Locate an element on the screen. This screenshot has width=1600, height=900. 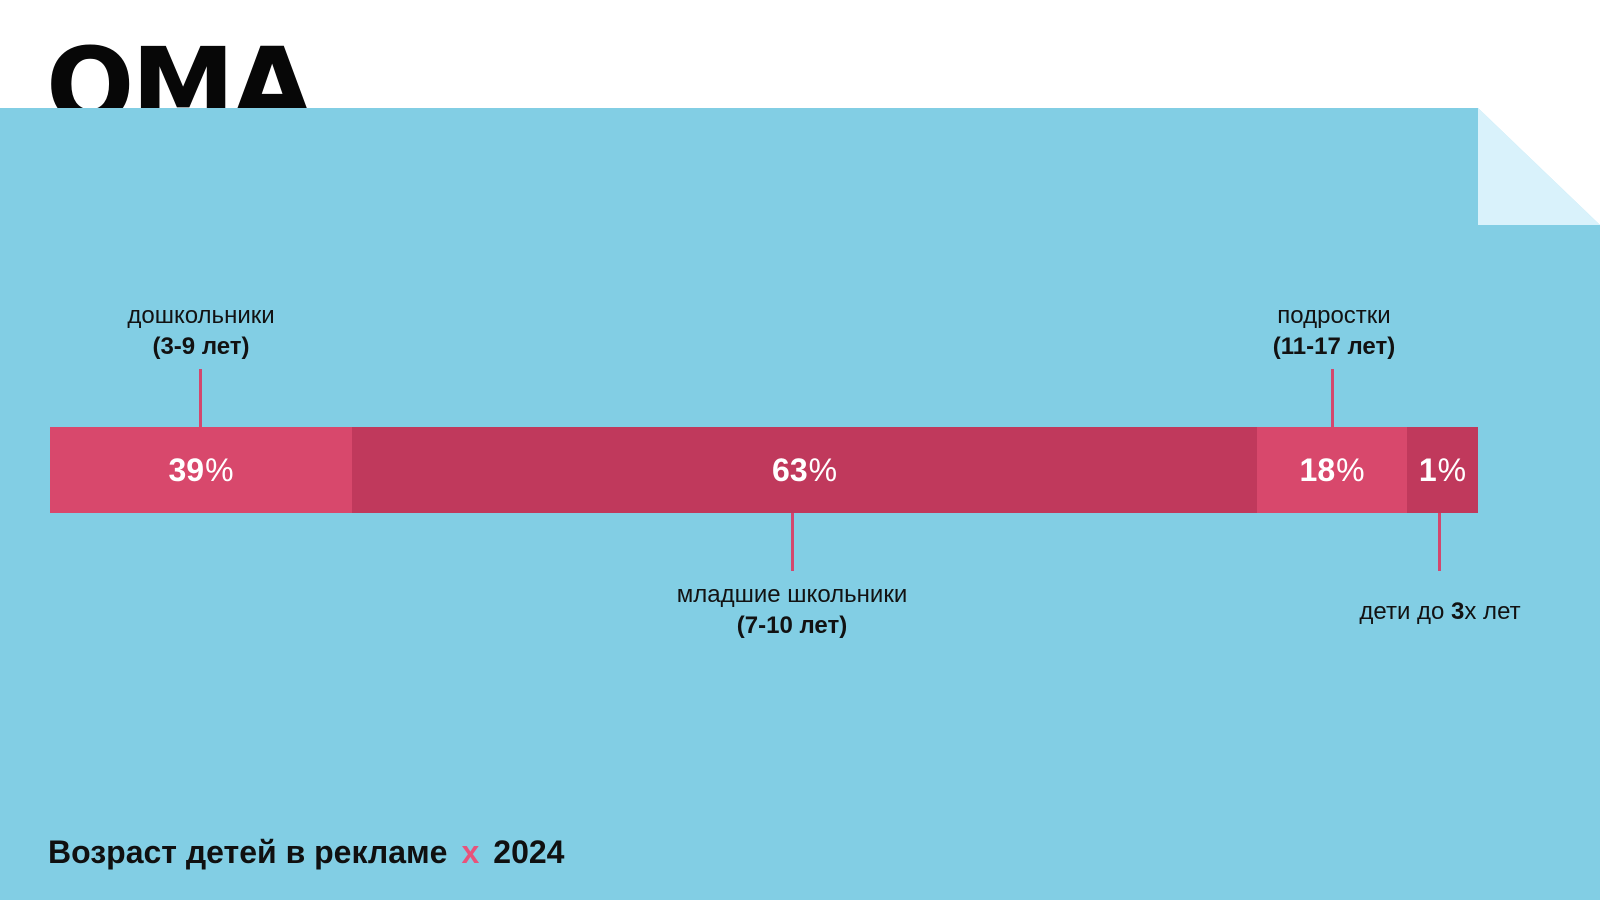
label-preschool-age: (3-9 лет) is located at coordinates (201, 346).